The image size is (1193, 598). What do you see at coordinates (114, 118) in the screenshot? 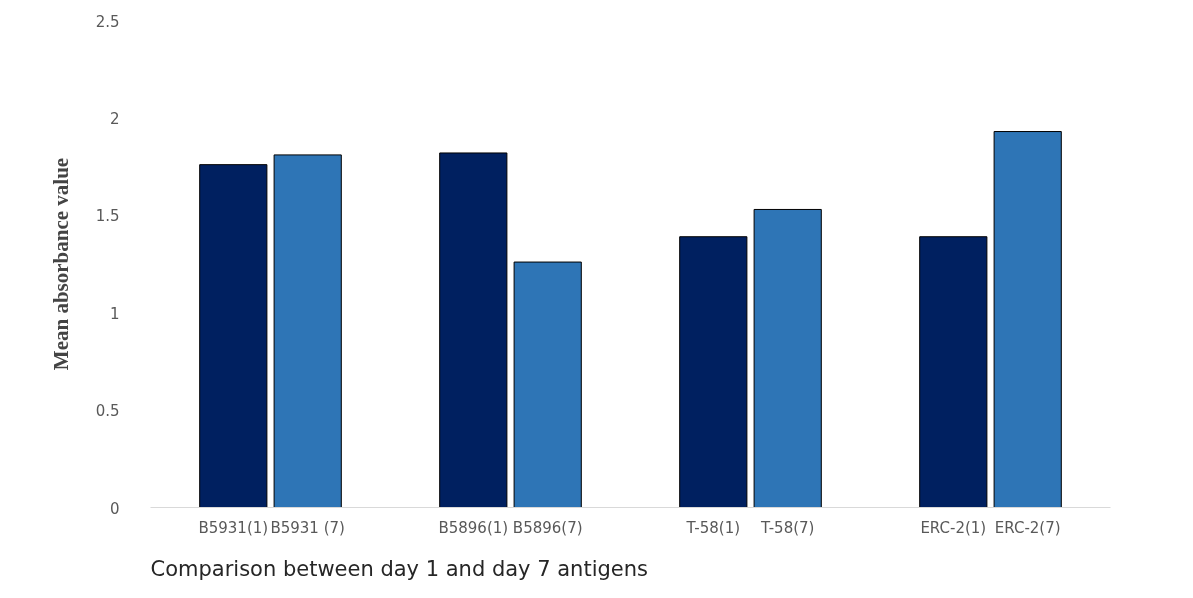
I see `y-tick-label: 2` at bounding box center [114, 118].